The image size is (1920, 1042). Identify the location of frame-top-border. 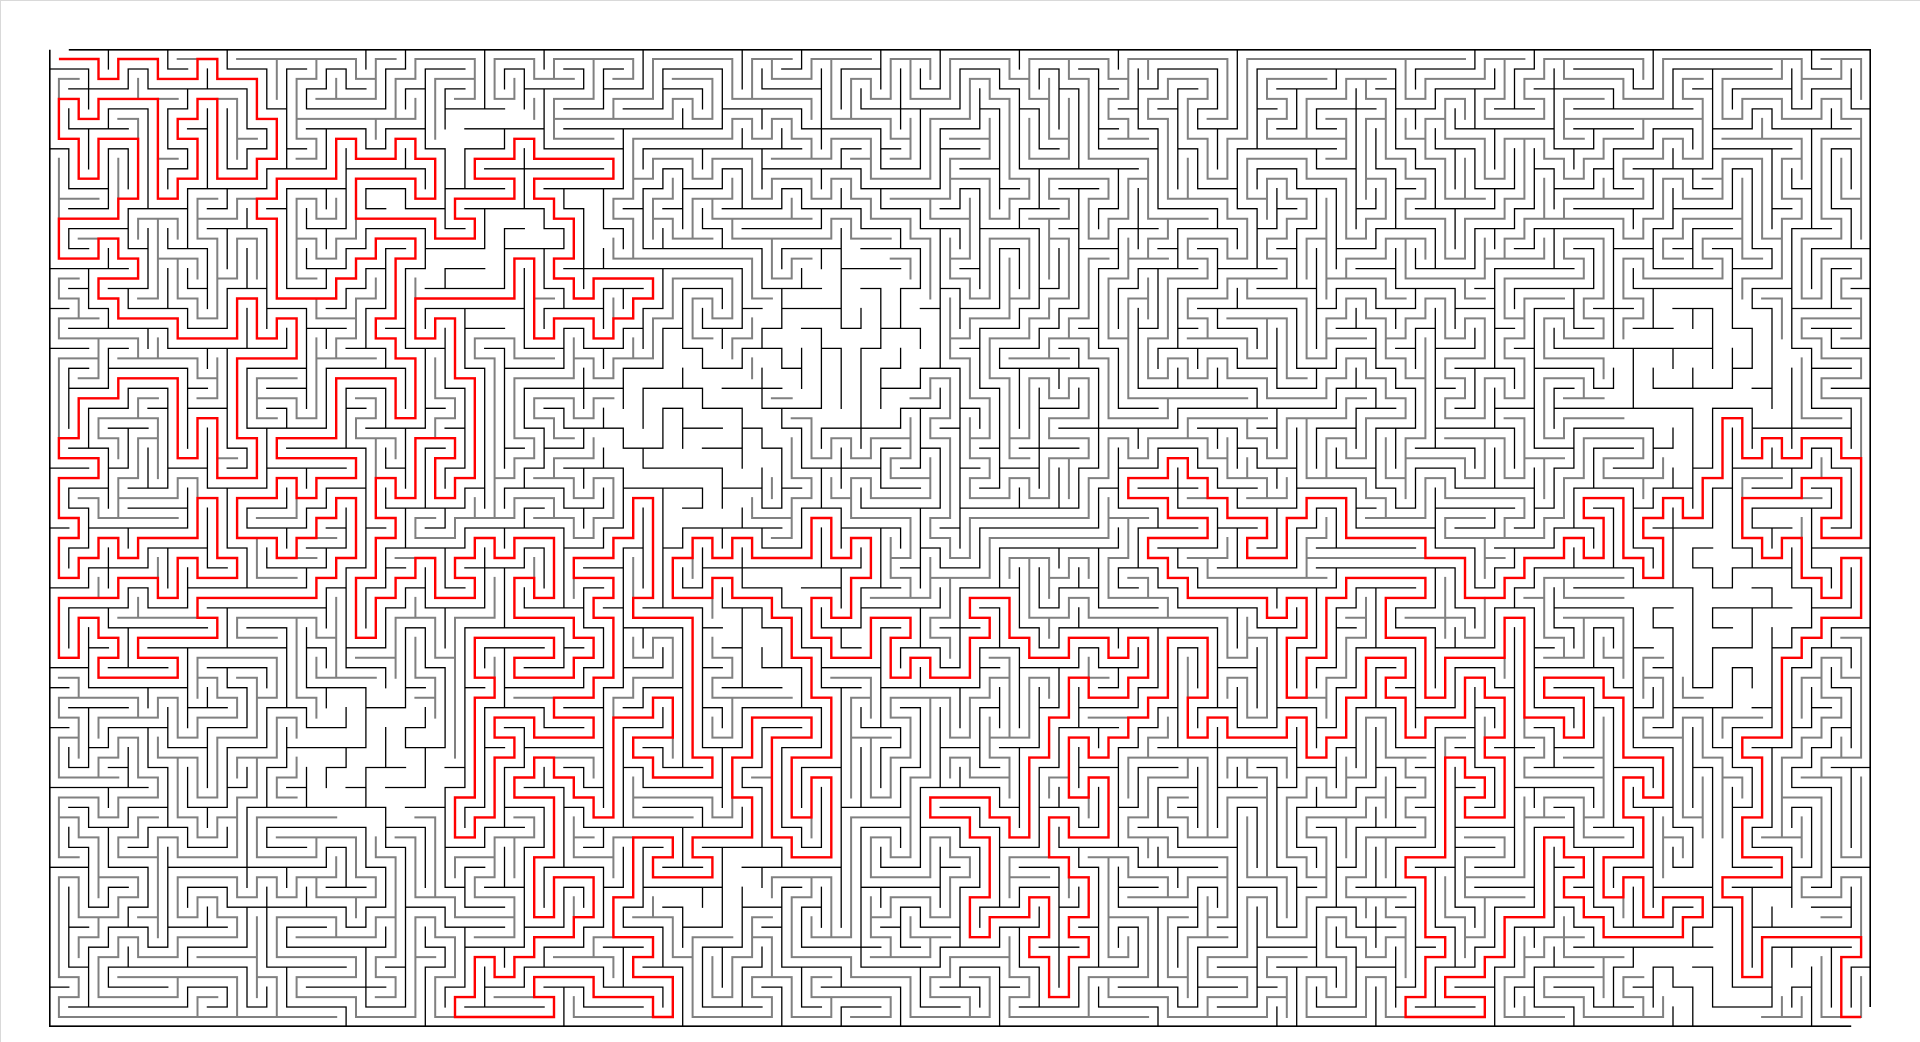
(960, 0).